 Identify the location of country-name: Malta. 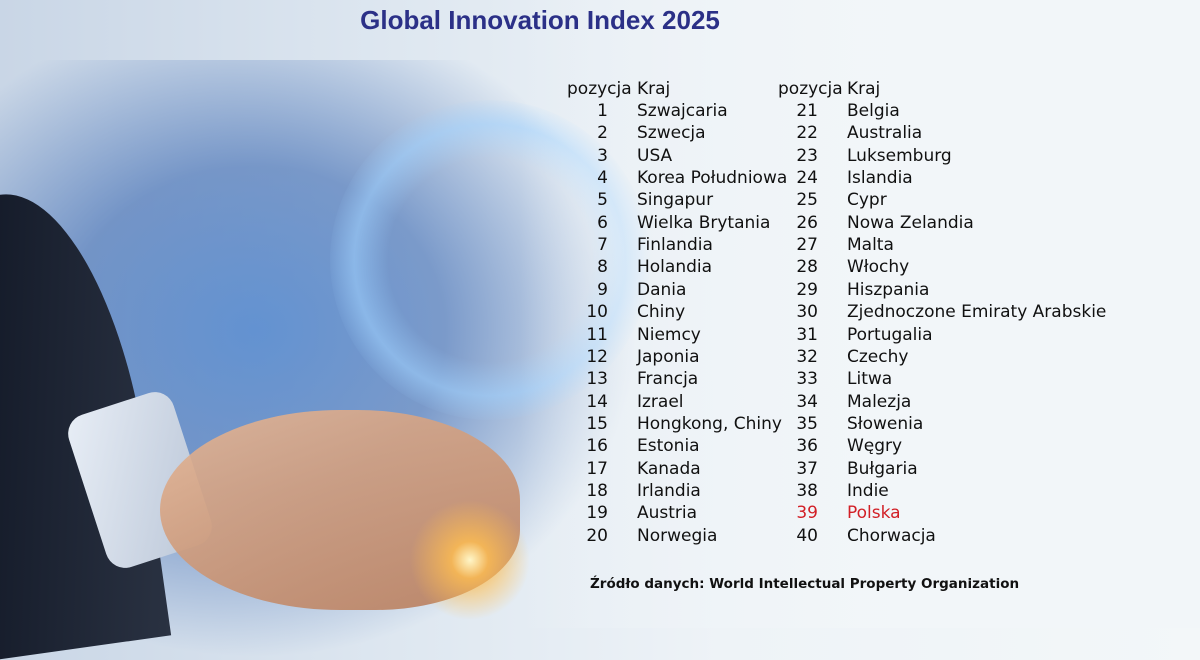
(870, 245).